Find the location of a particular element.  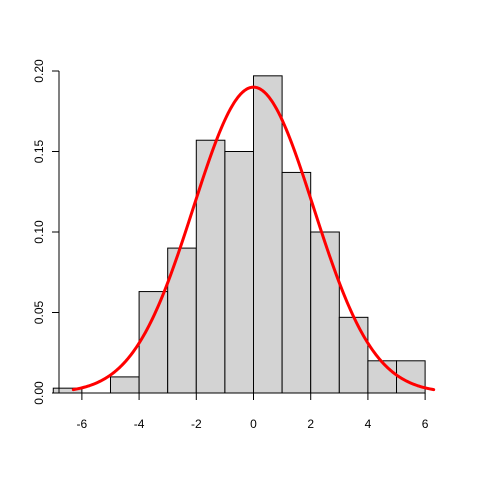

x-axis: -6 -4 -2 0 2 4 6 is located at coordinates (253, 411).